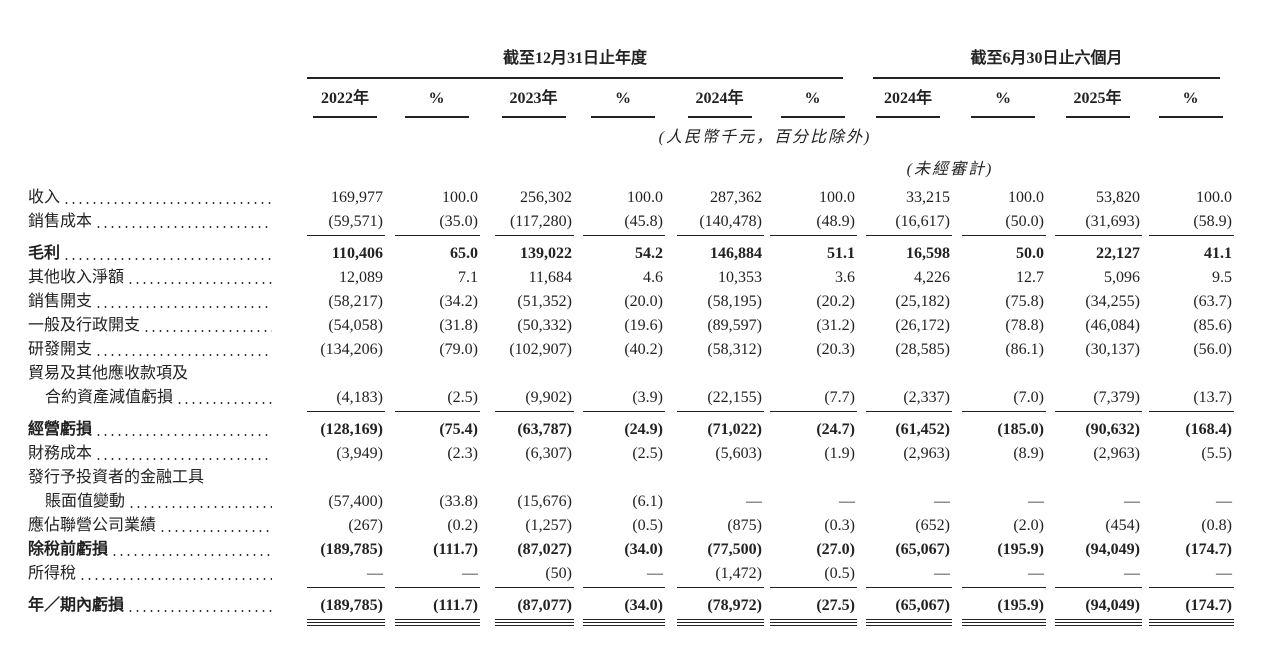  What do you see at coordinates (738, 453) in the screenshot?
I see `cell: (5,603)` at bounding box center [738, 453].